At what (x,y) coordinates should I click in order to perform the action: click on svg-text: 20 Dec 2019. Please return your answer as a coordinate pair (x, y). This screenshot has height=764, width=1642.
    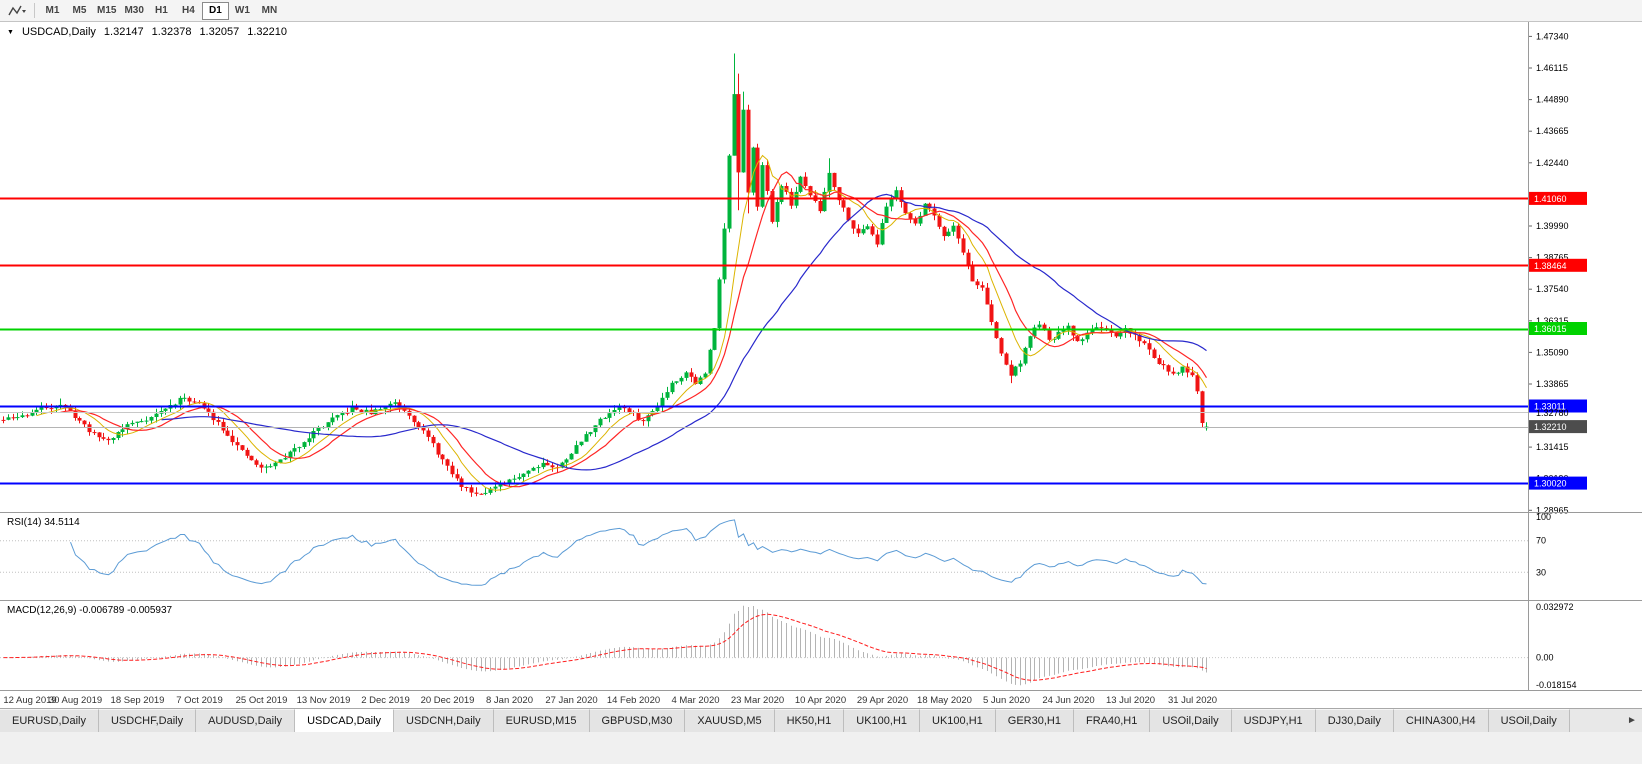
    Looking at the image, I should click on (448, 700).